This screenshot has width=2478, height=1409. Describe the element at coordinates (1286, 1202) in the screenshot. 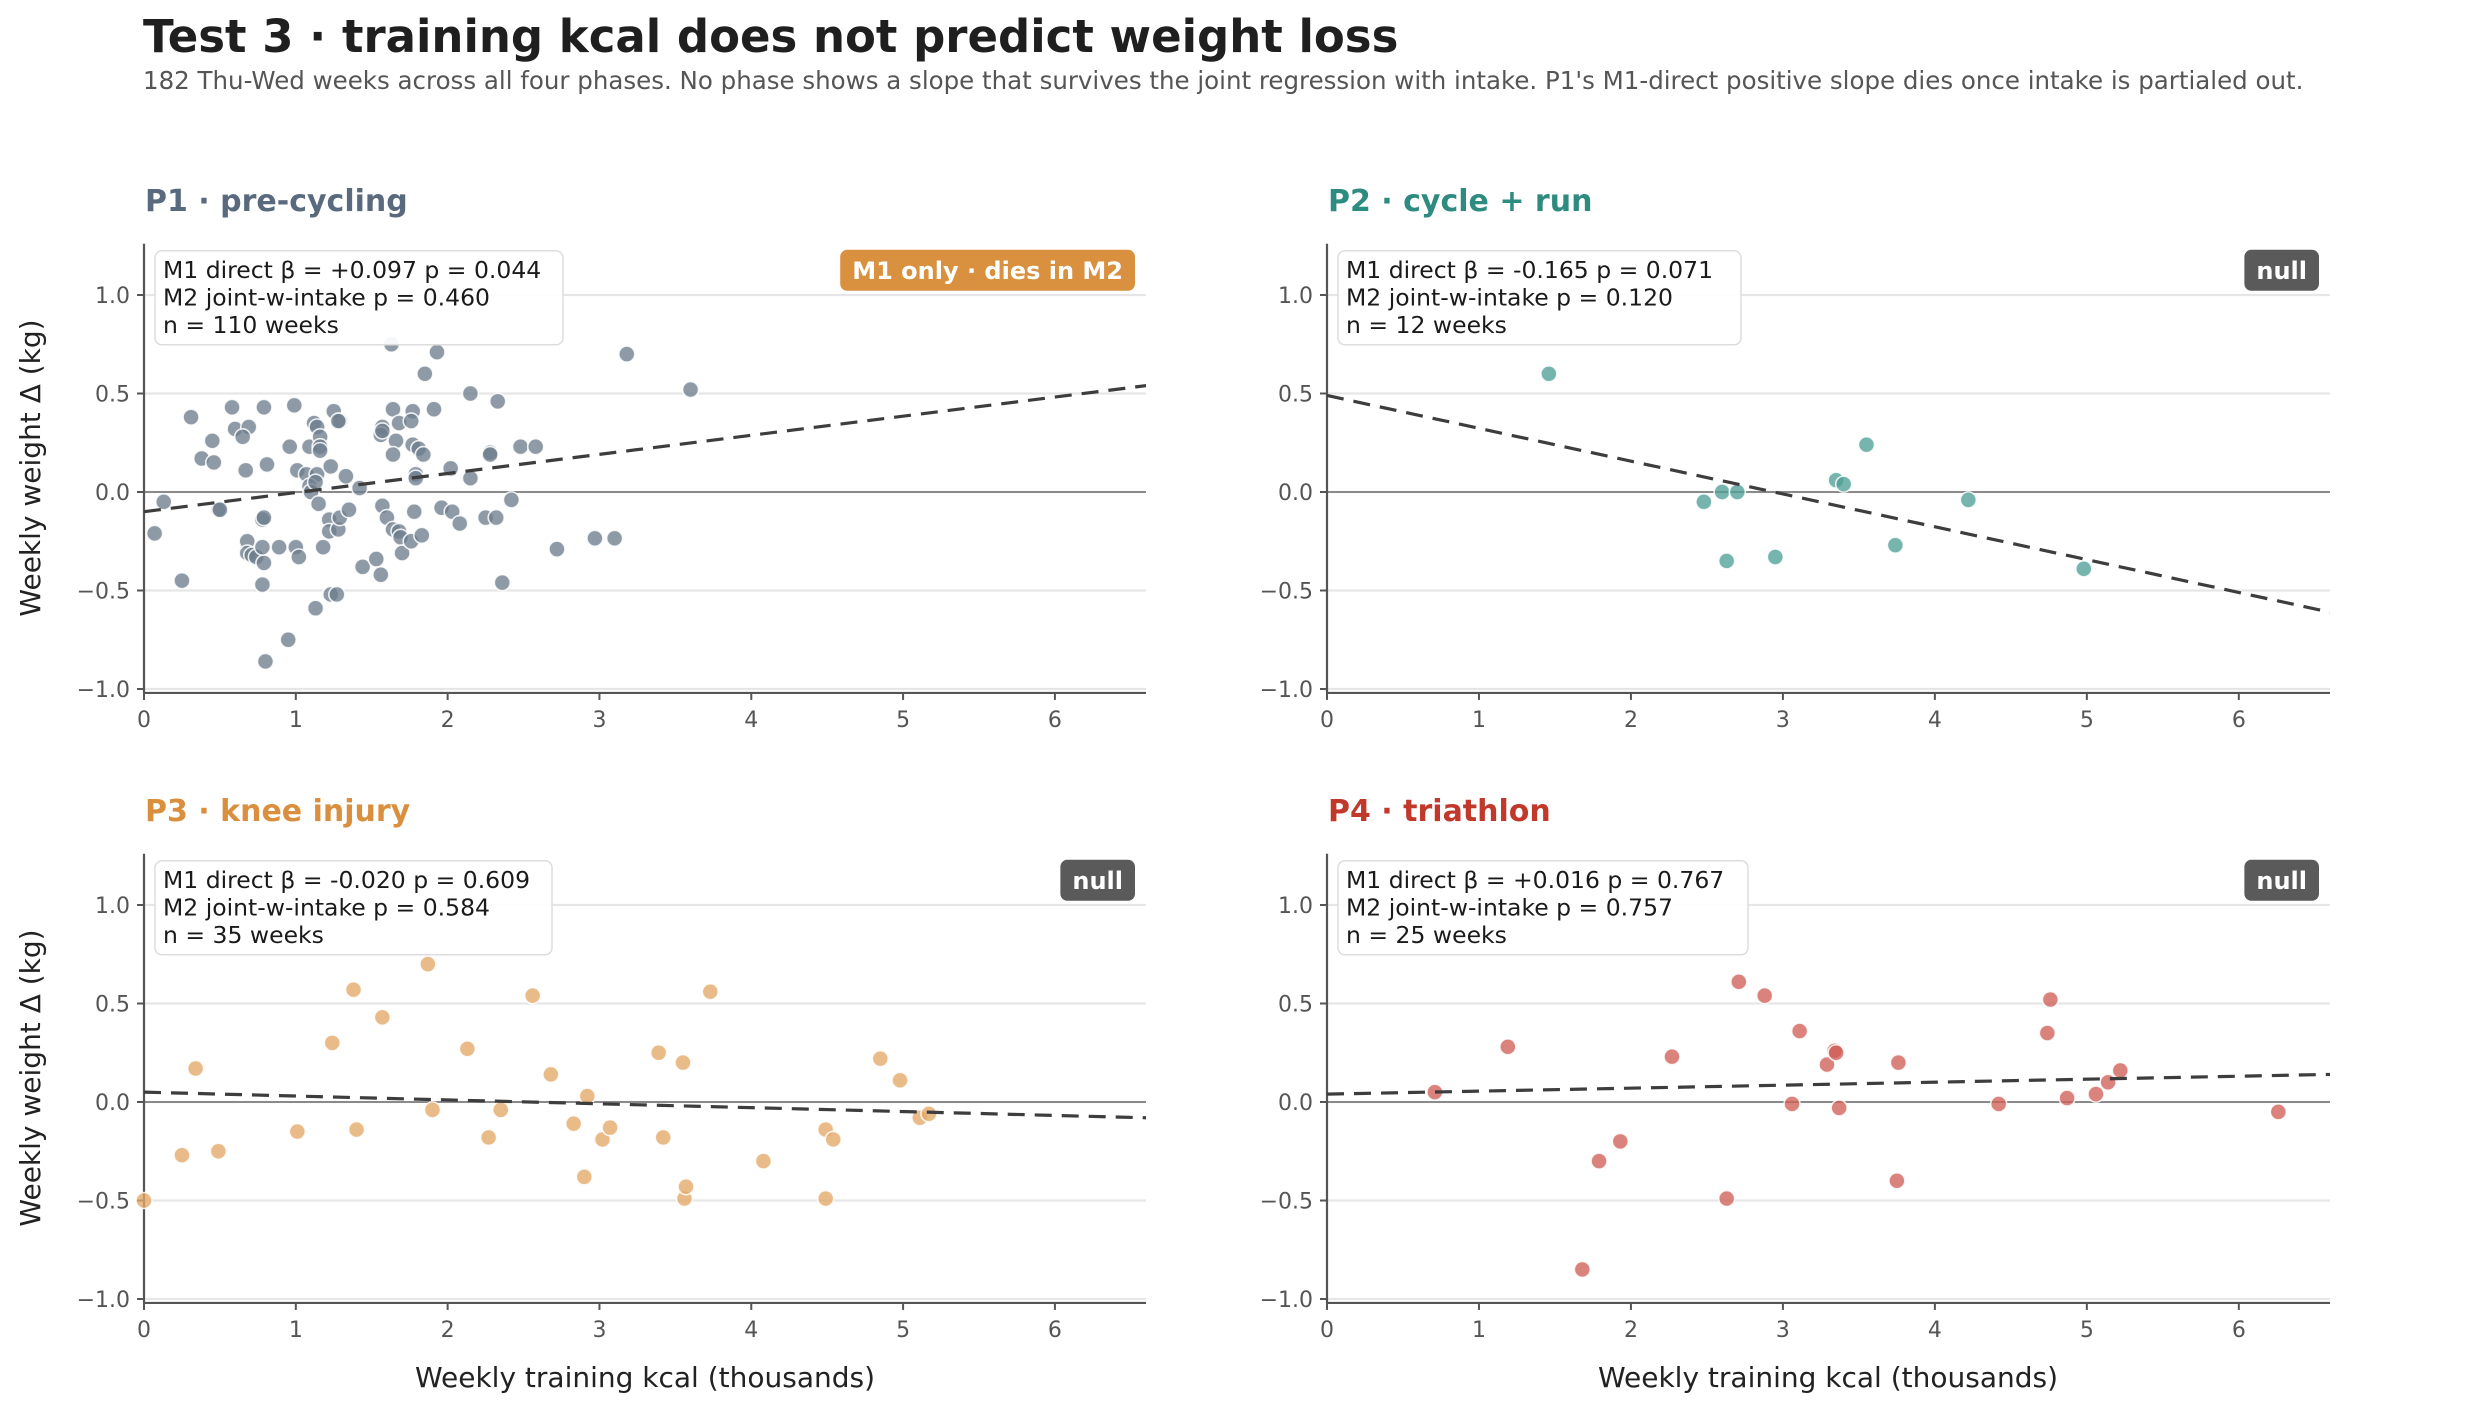

I see `y-tick-label: −0.5` at that location.